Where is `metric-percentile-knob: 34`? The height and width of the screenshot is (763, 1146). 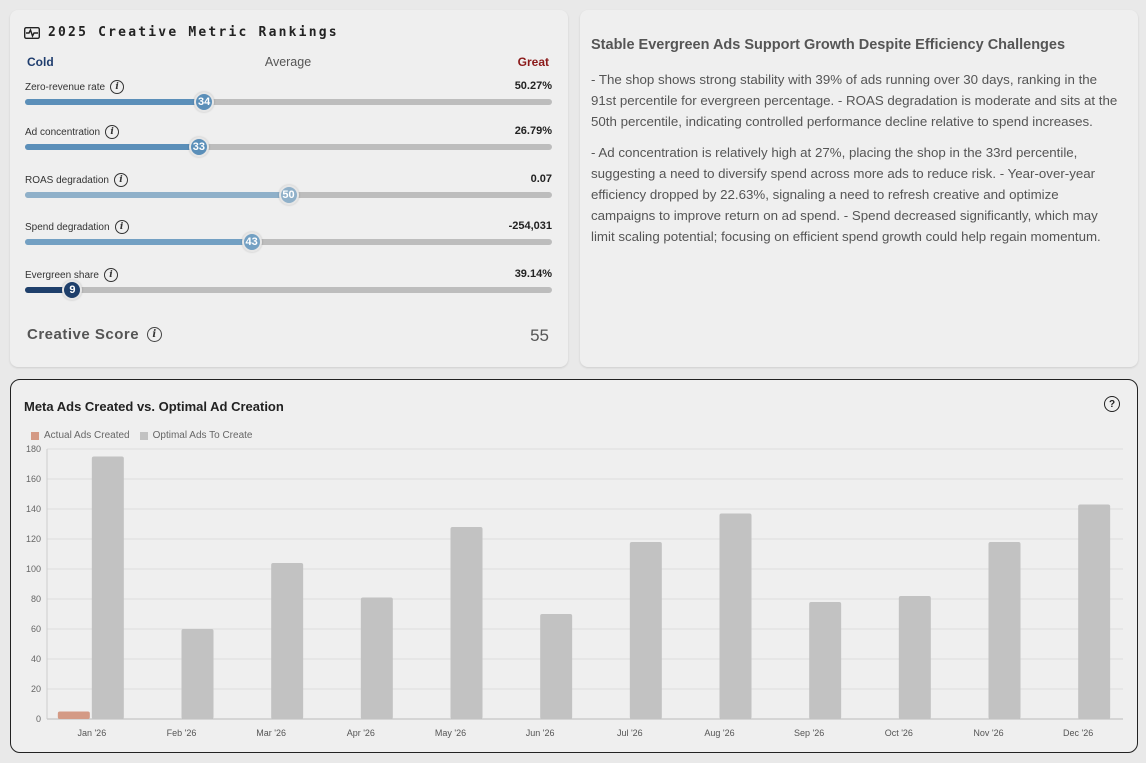
metric-percentile-knob: 34 is located at coordinates (204, 102).